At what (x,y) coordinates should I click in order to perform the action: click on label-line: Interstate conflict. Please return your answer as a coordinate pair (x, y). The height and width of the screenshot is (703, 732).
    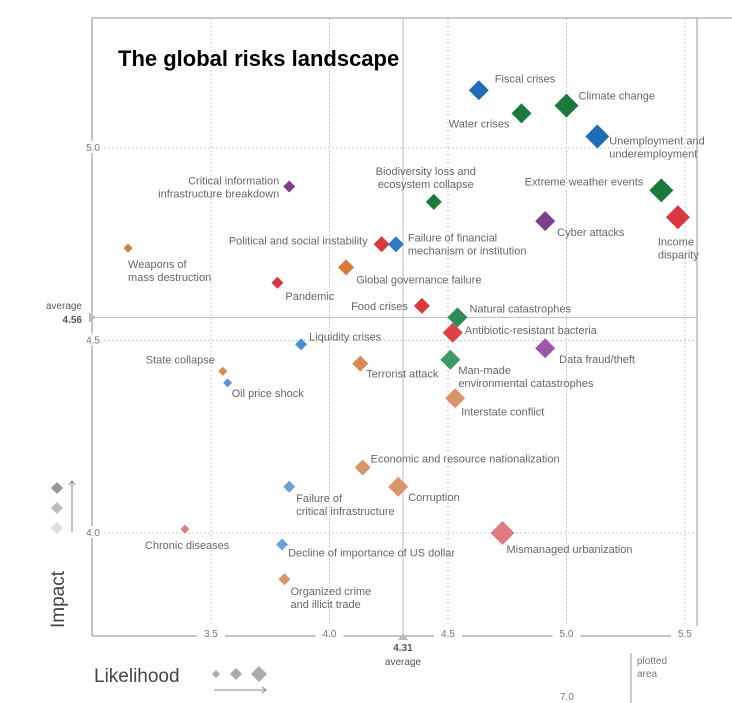
    Looking at the image, I should click on (502, 412).